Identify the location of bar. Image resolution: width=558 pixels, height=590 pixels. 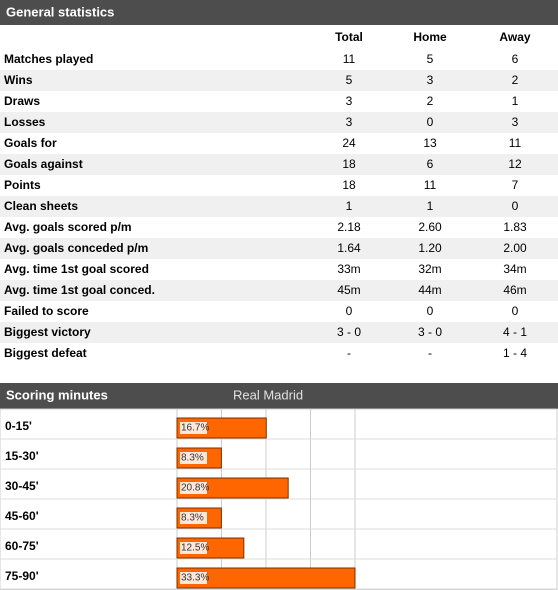
(266, 578).